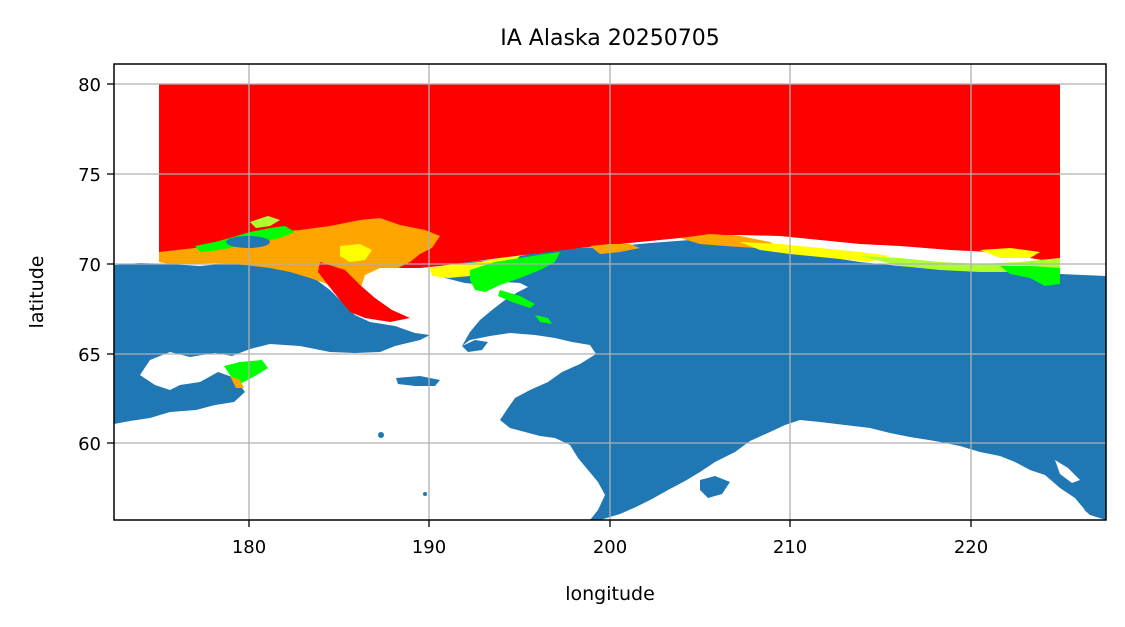  What do you see at coordinates (971, 547) in the screenshot?
I see `x-tick-label: 220` at bounding box center [971, 547].